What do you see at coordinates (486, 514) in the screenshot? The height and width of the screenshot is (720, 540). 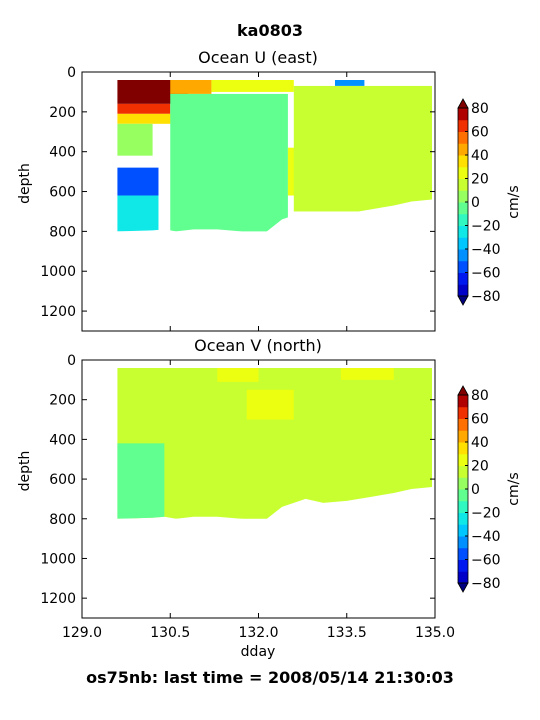 I see `colorbar-tick-label: −20` at bounding box center [486, 514].